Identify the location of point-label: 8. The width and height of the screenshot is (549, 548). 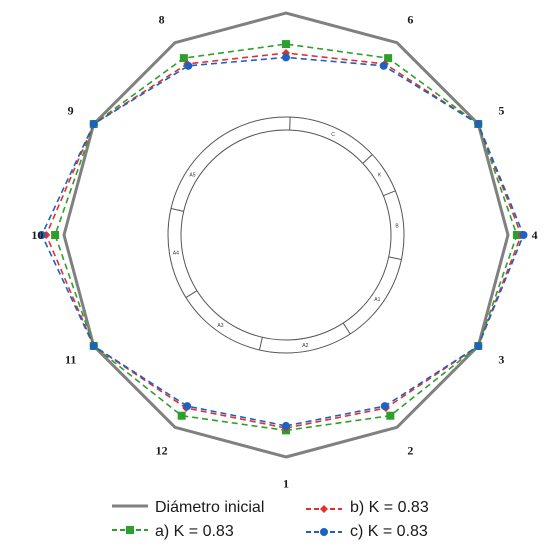
(162, 20).